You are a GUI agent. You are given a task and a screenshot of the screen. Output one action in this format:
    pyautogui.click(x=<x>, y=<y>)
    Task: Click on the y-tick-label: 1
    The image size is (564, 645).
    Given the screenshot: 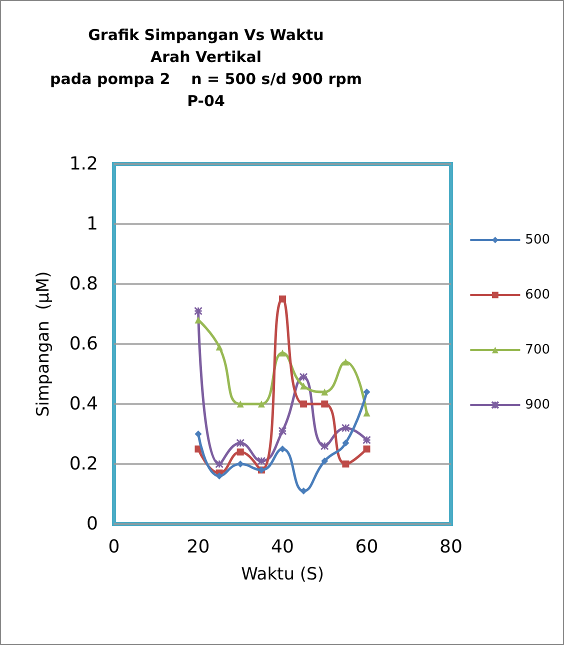 What is the action you would take?
    pyautogui.click(x=92, y=224)
    